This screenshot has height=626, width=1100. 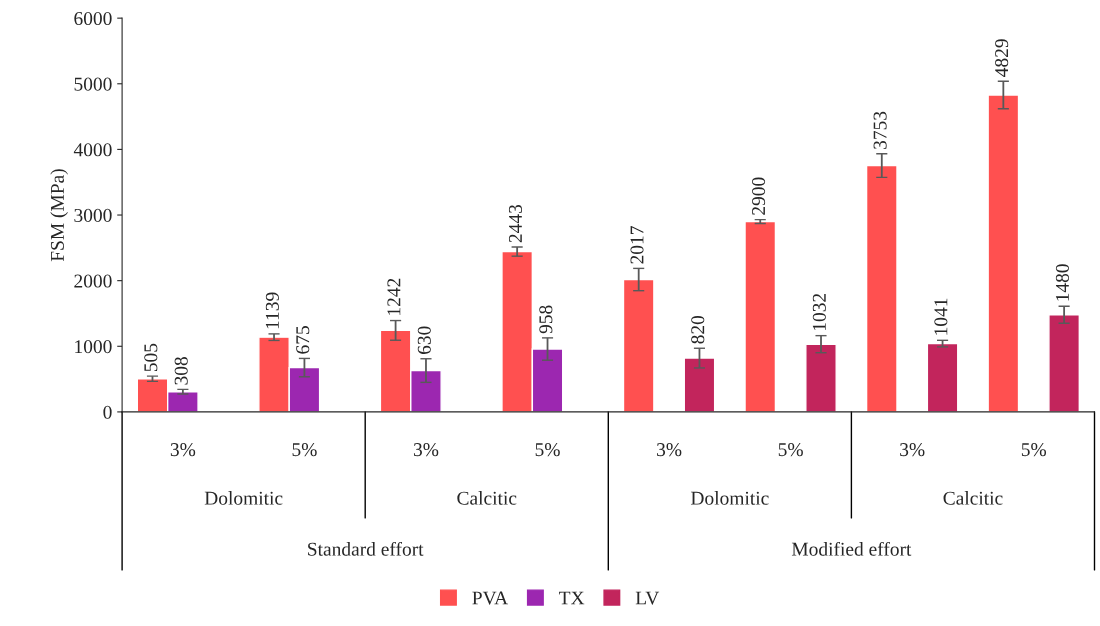 What do you see at coordinates (698, 329) in the screenshot?
I see `data-label: 820` at bounding box center [698, 329].